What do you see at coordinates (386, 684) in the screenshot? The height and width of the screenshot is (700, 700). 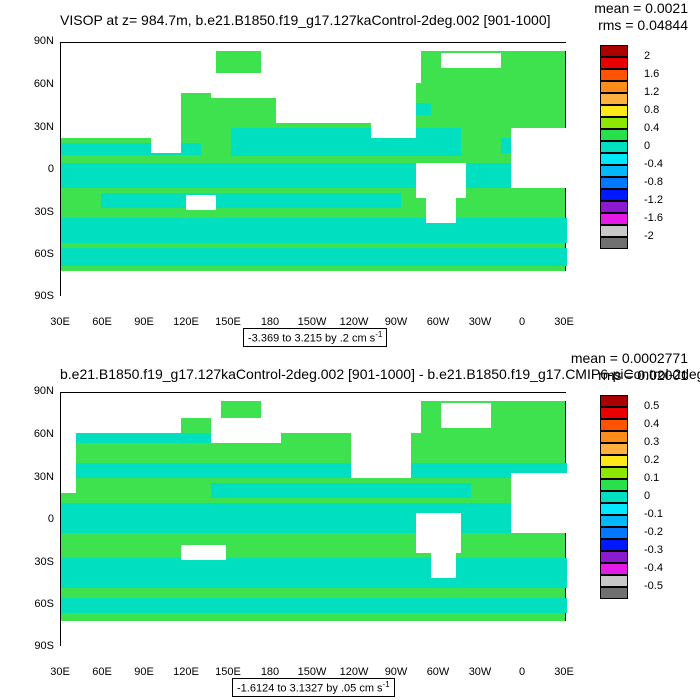 I see `bottom-range-exp: -1` at bounding box center [386, 684].